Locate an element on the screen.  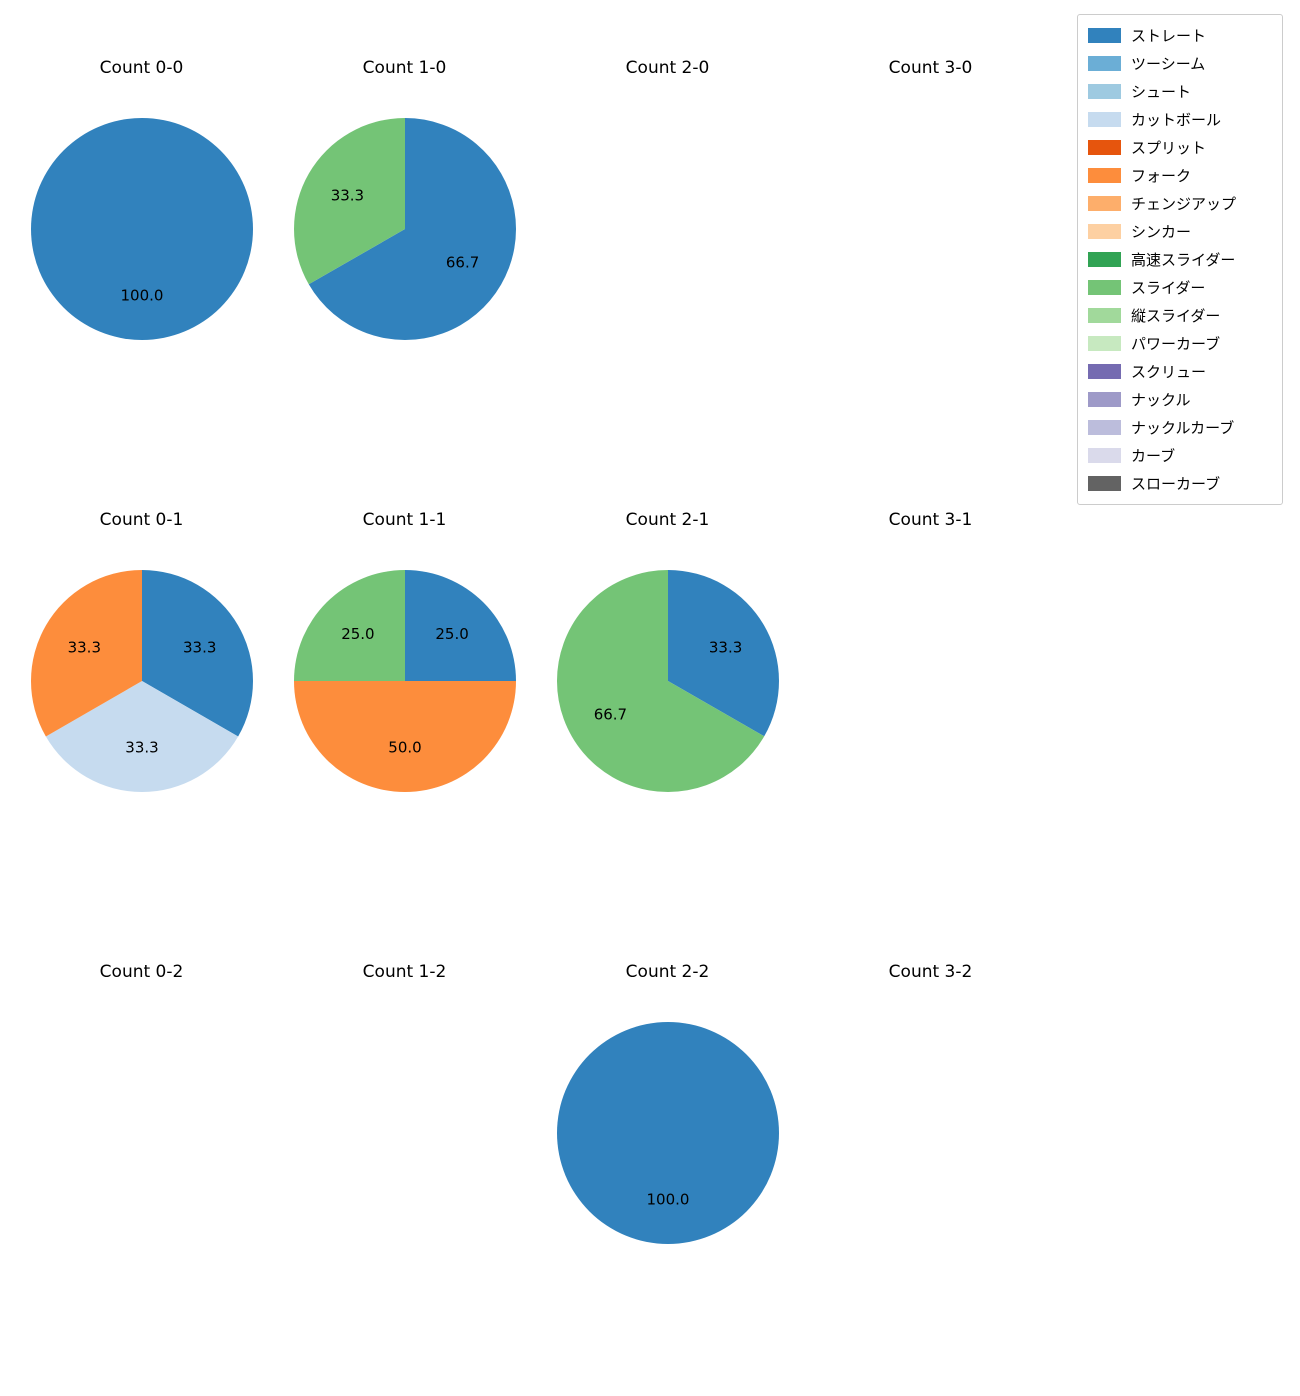
subplot-count-3-1: Count 3-1 is located at coordinates (930, 718).